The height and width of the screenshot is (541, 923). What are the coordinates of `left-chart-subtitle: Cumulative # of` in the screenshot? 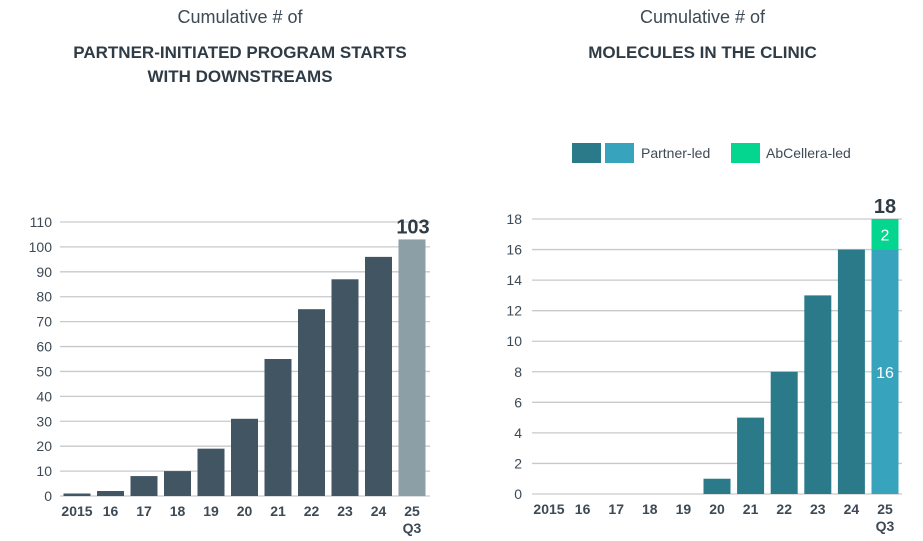 It's located at (240, 17).